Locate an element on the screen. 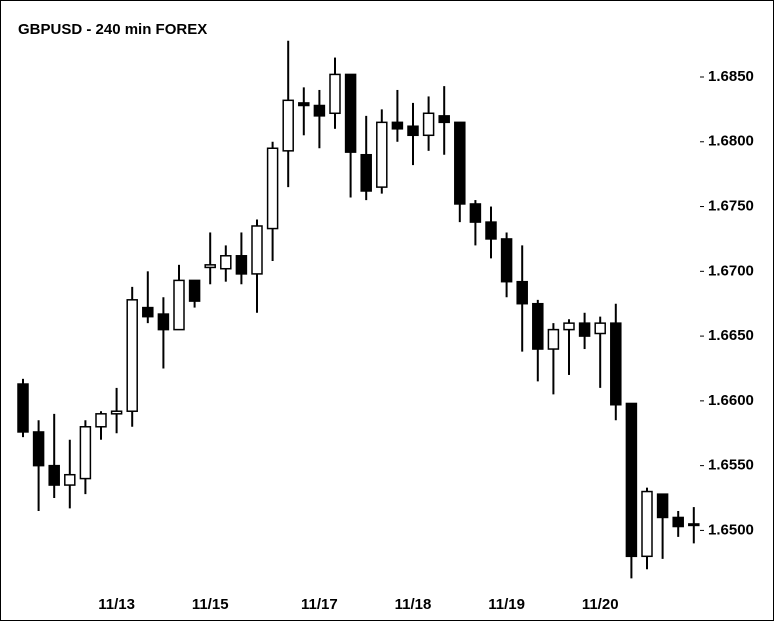 The image size is (774, 626). x-tick-label: 11/18 is located at coordinates (413, 604).